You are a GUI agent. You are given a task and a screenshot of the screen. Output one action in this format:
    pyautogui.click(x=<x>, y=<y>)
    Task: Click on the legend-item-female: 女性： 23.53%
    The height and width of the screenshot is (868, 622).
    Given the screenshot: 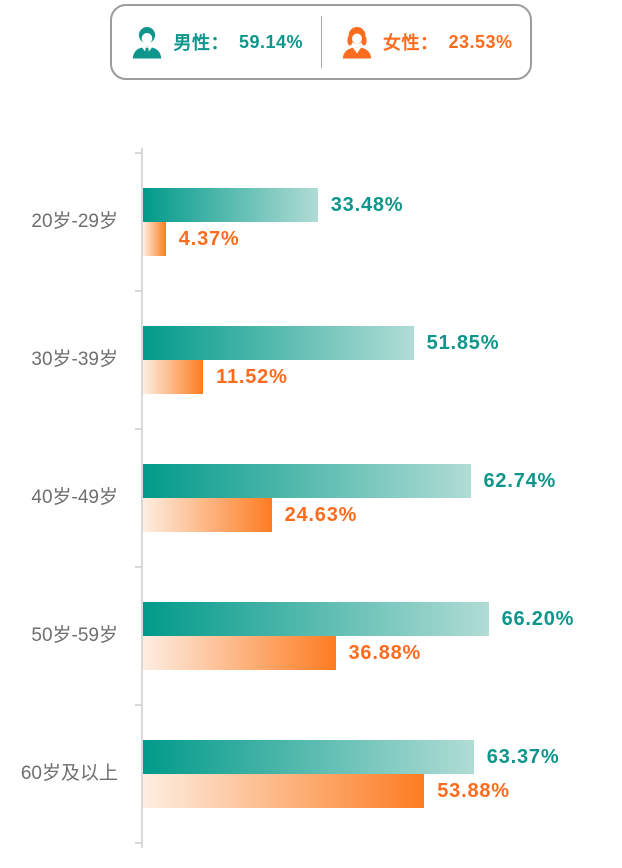 What is the action you would take?
    pyautogui.click(x=426, y=42)
    